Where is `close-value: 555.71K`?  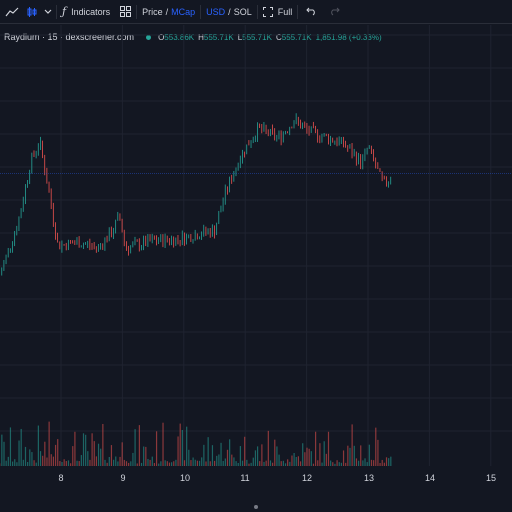
close-value: 555.71K is located at coordinates (296, 37).